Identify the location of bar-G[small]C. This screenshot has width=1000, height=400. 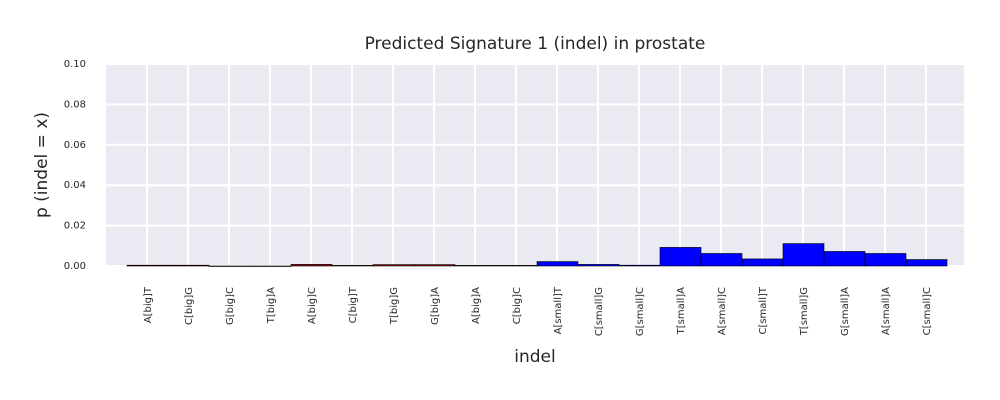
(639, 265).